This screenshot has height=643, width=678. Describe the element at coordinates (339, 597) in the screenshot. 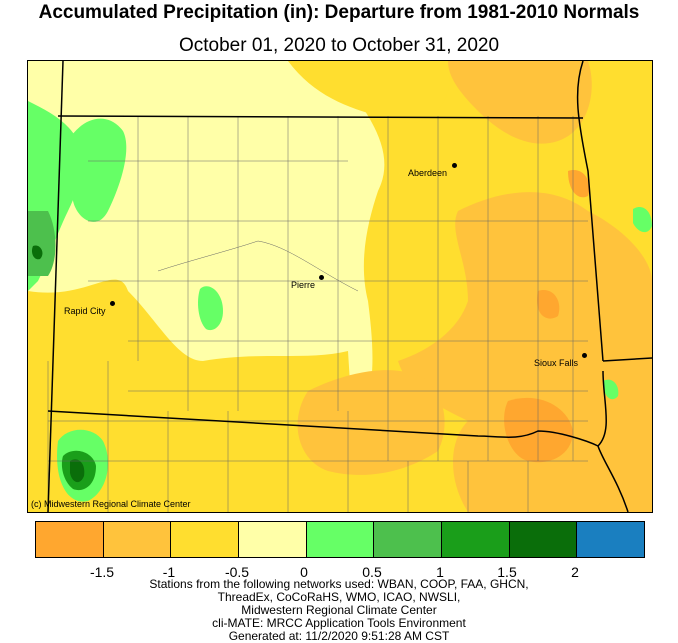

I see `footer-line: ThreadEx, CoCoRaHS, WMO, ICAO, NWSLI,` at that location.